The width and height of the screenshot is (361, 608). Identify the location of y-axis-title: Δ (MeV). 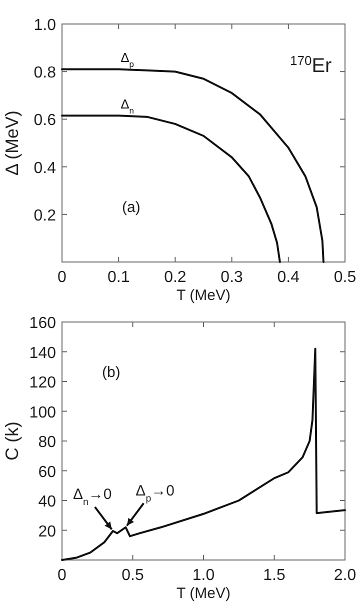
(12, 143).